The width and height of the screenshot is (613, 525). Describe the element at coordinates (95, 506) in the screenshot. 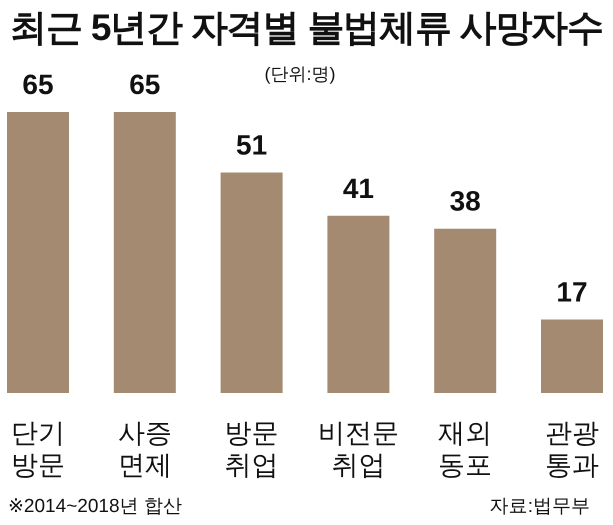

I see `annotation: ※2014~2018년 합산` at that location.